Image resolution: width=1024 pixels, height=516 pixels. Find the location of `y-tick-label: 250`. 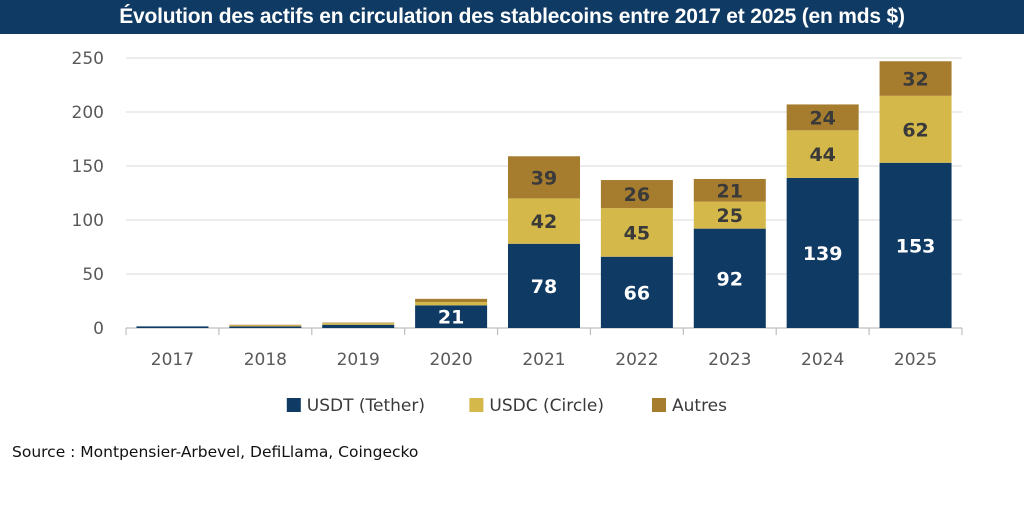

y-tick-label: 250 is located at coordinates (88, 59).